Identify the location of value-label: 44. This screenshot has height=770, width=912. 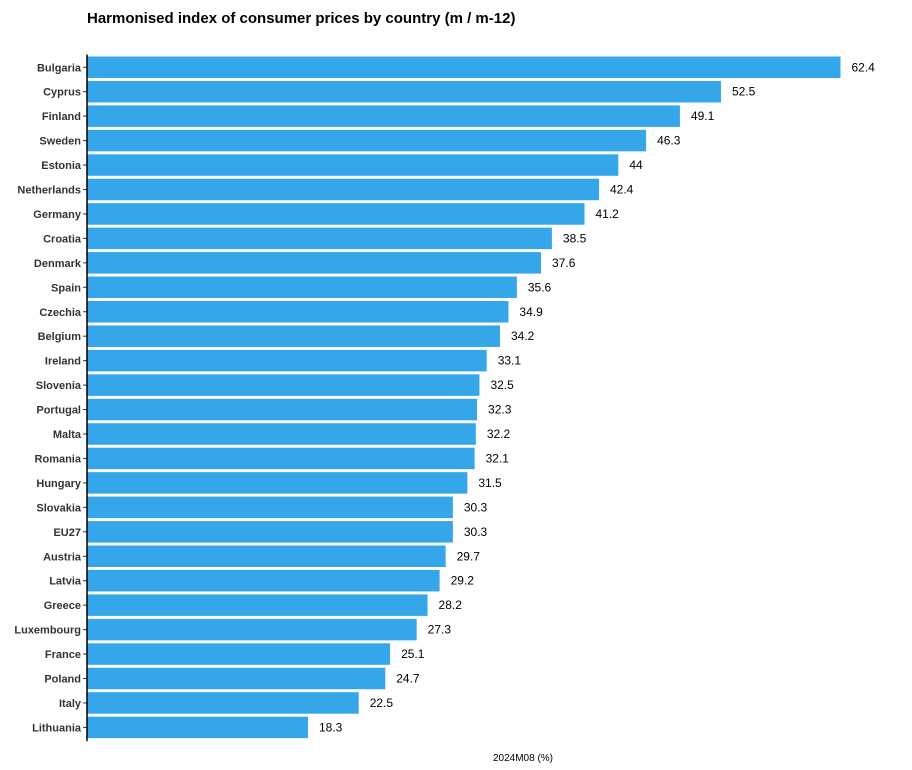
(636, 165).